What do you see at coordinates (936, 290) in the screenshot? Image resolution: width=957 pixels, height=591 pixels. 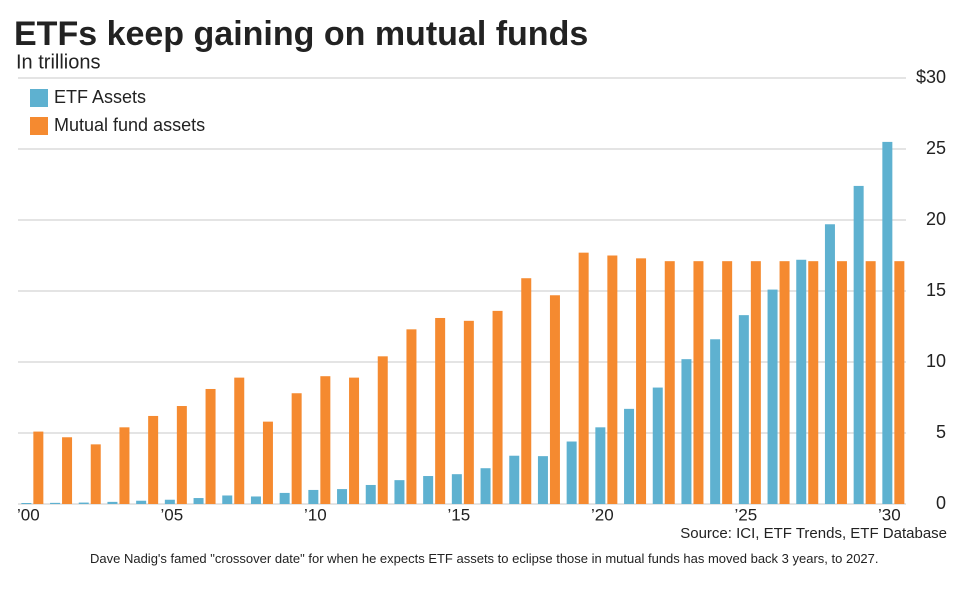 I see `y-tick-label: 15` at bounding box center [936, 290].